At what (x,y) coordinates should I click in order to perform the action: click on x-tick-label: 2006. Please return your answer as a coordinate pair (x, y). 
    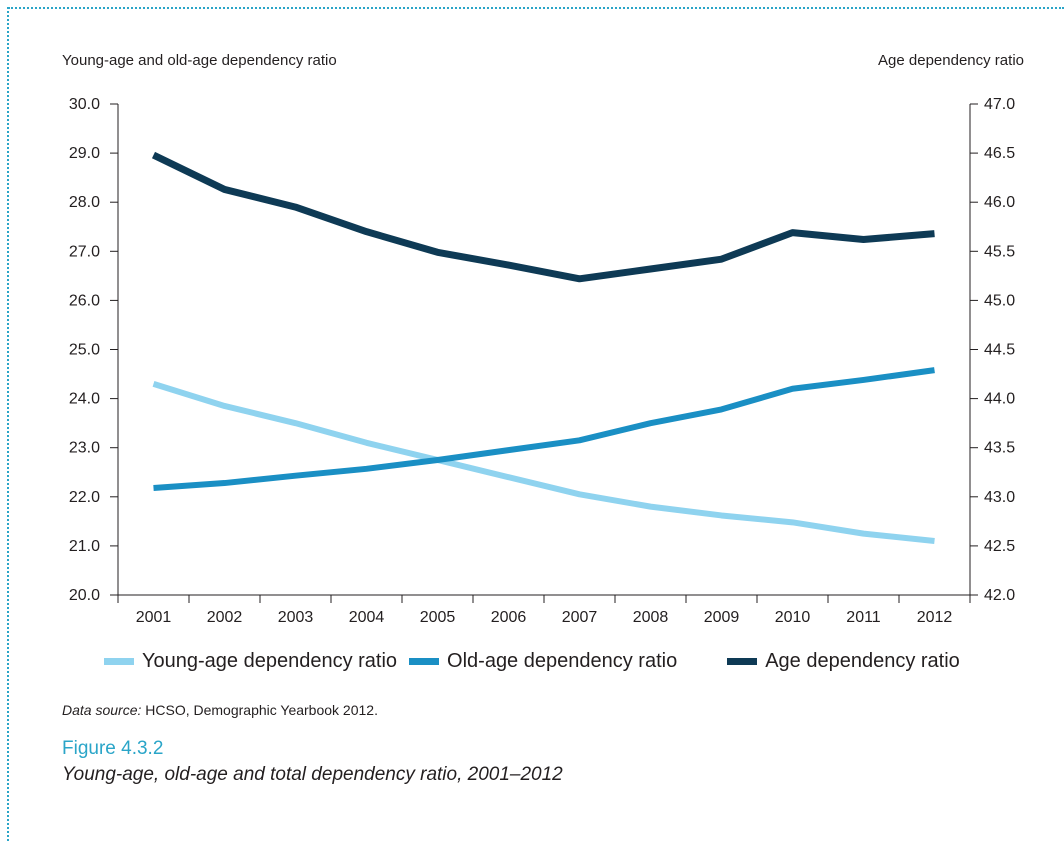
    Looking at the image, I should click on (509, 617).